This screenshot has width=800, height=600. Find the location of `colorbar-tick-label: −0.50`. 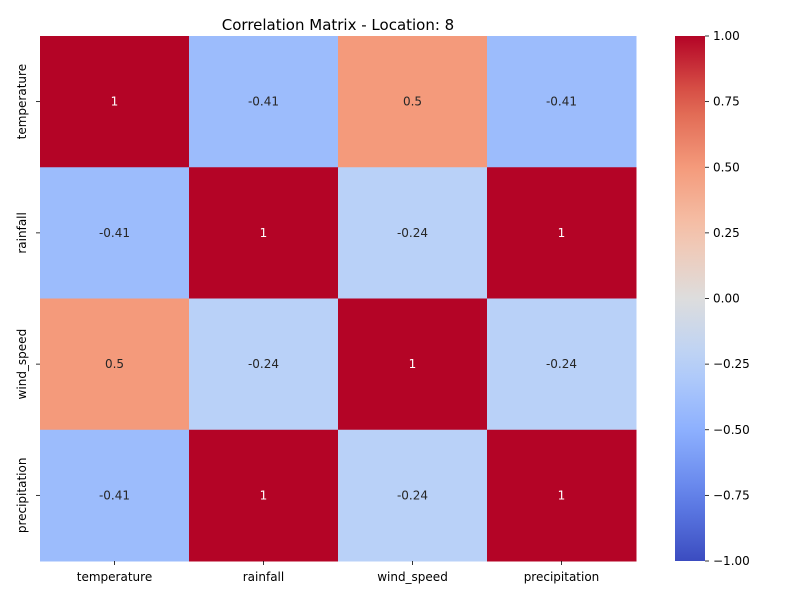

colorbar-tick-label: −0.50 is located at coordinates (731, 430).